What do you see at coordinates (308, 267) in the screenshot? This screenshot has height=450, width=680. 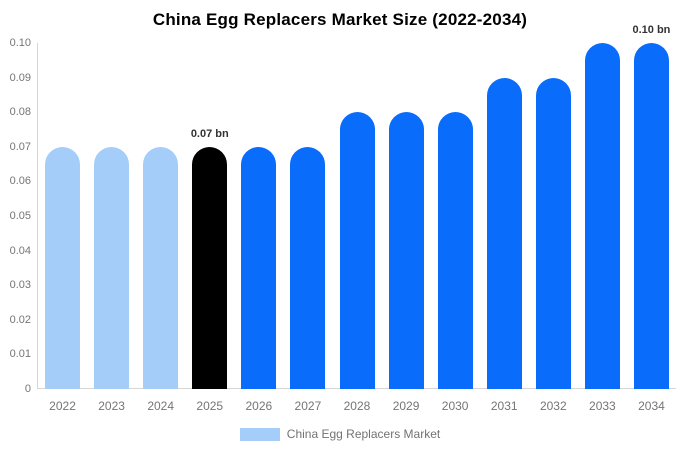 I see `bar-2027` at bounding box center [308, 267].